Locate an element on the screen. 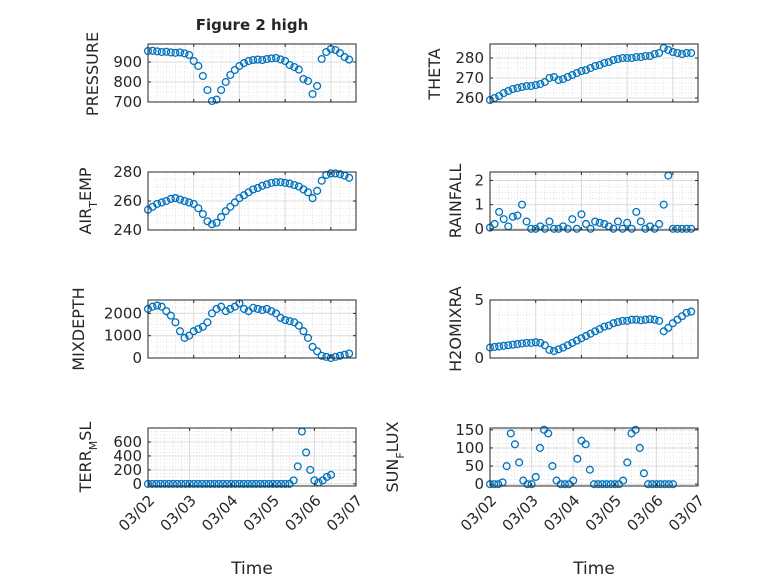 This screenshot has width=778, height=583. subplot-2: 260 270 280 is located at coordinates (577, 75).